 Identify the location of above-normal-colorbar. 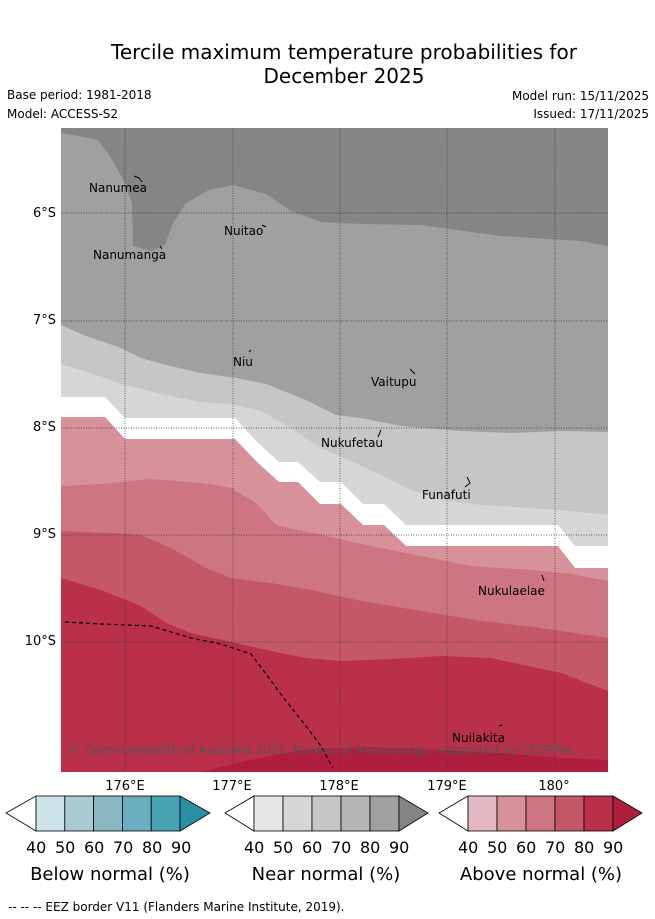
(540, 813).